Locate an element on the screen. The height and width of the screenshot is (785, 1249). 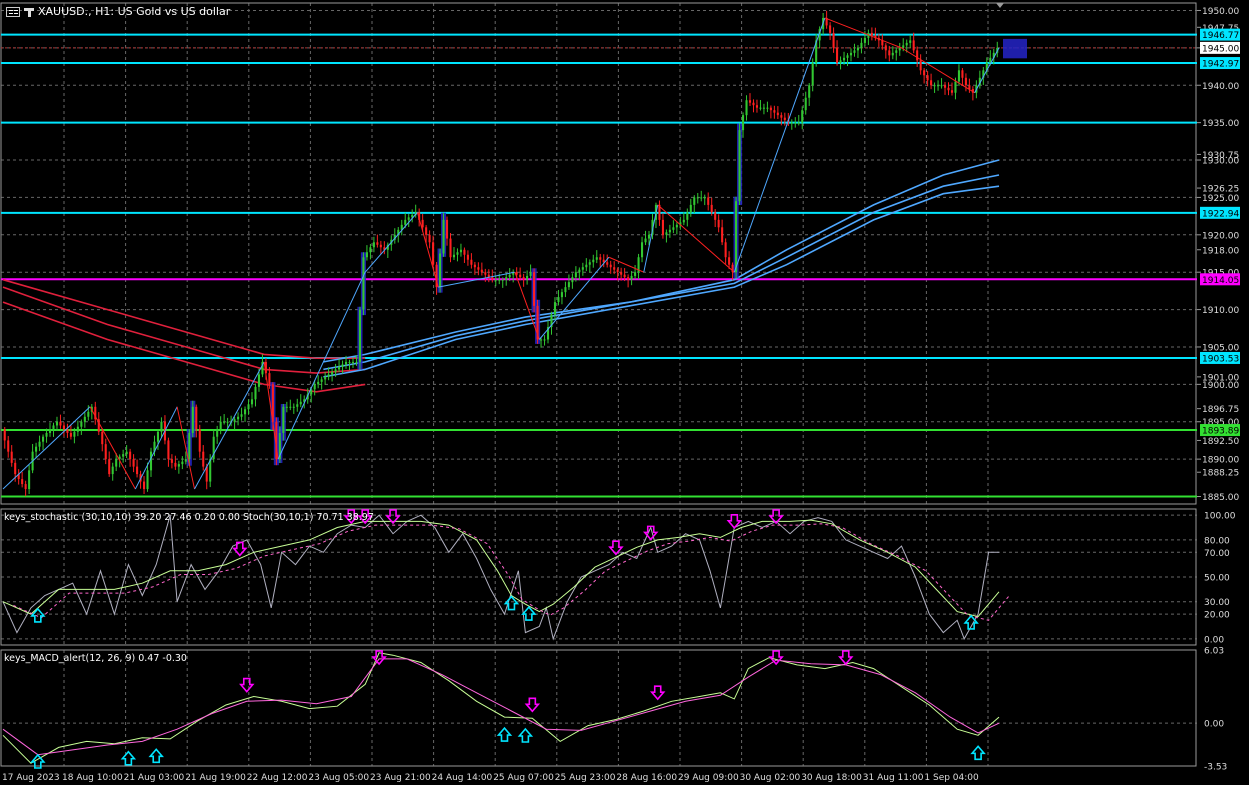
trade-tool-icon is located at coordinates (29, 12).